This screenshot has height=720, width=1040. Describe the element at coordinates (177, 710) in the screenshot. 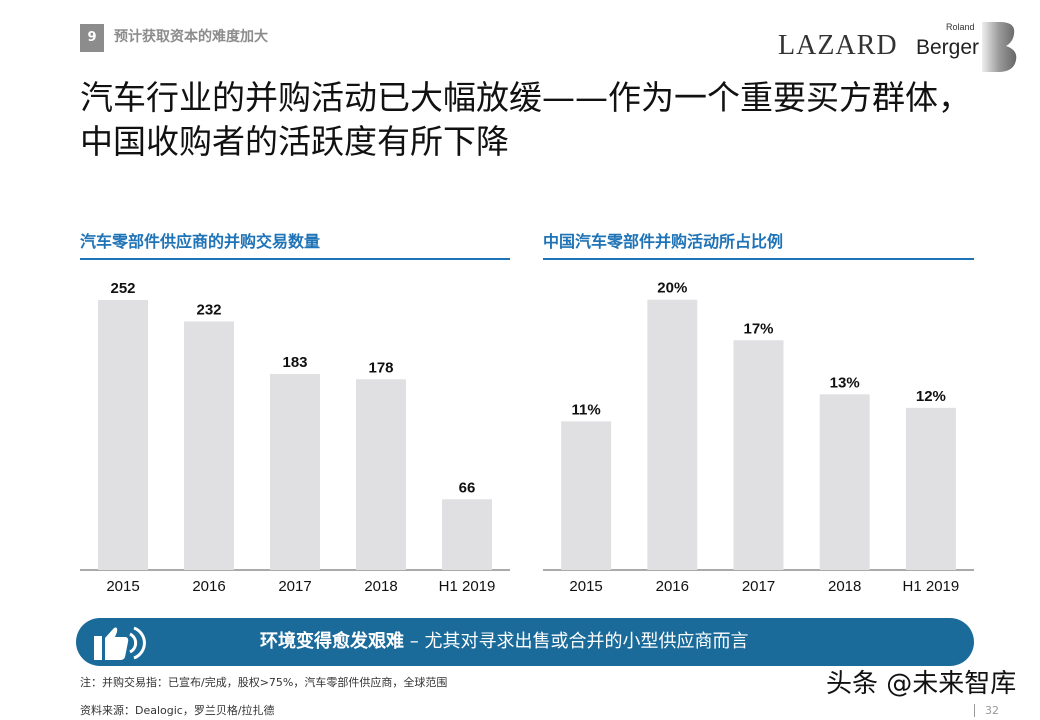

I see `source-note: 资料来源：Dealogic，罗兰贝格/拉扎德` at that location.